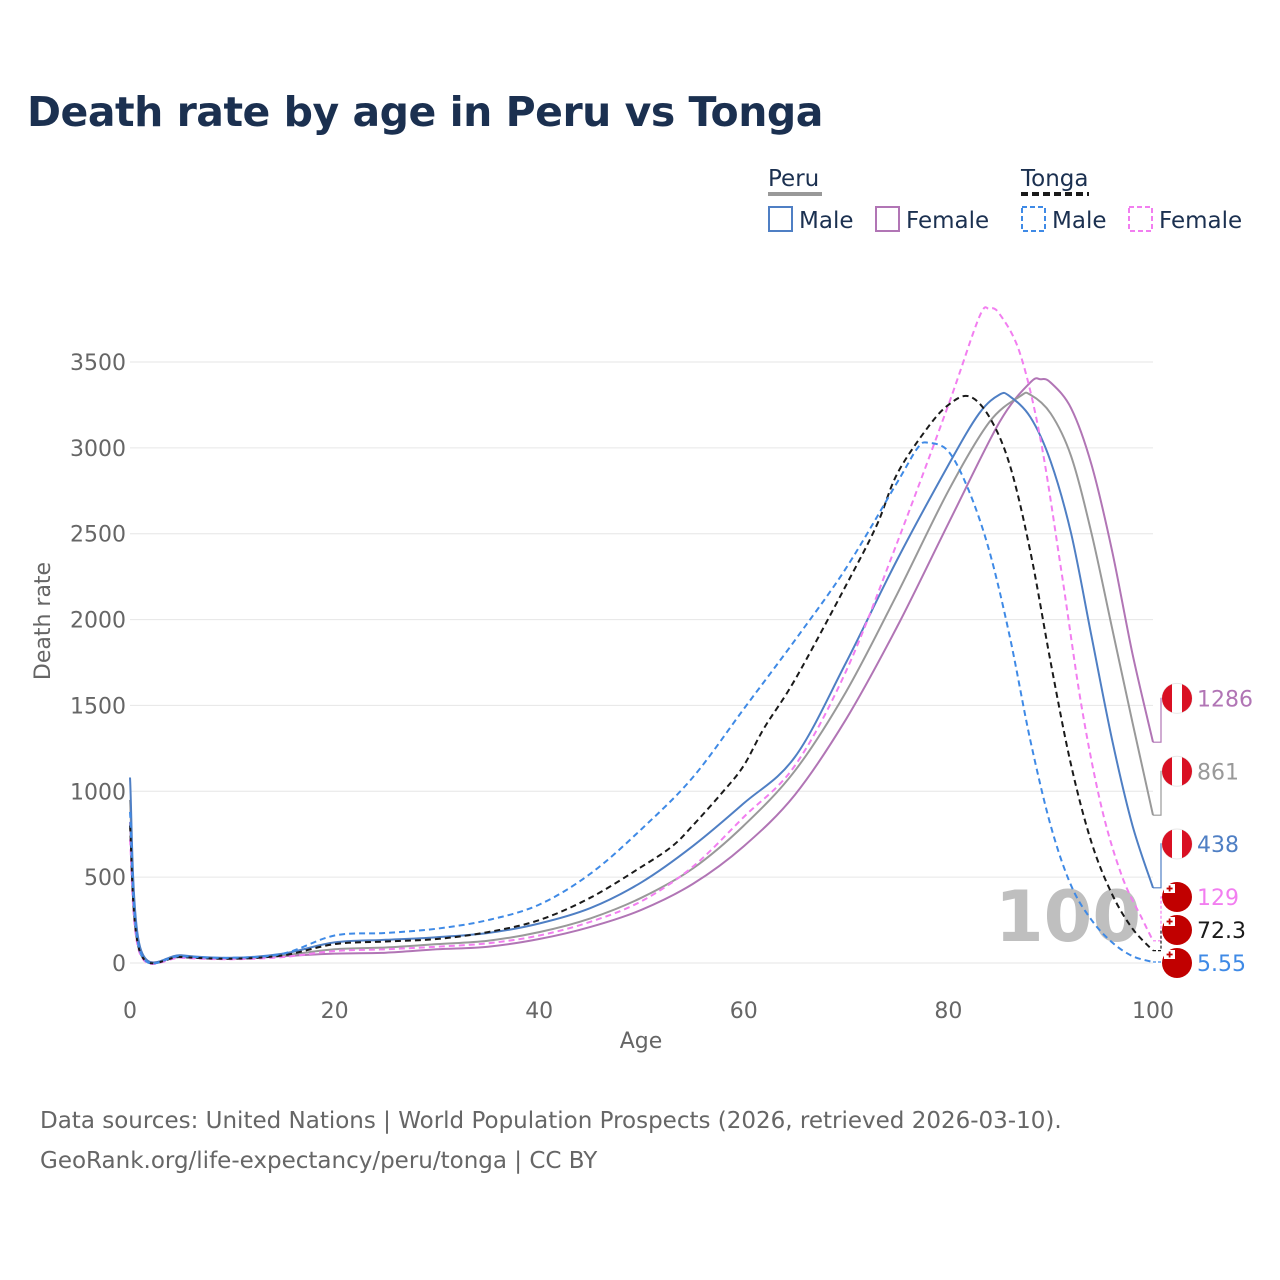  Describe the element at coordinates (641, 1041) in the screenshot. I see `x-axis-label: Age` at that location.